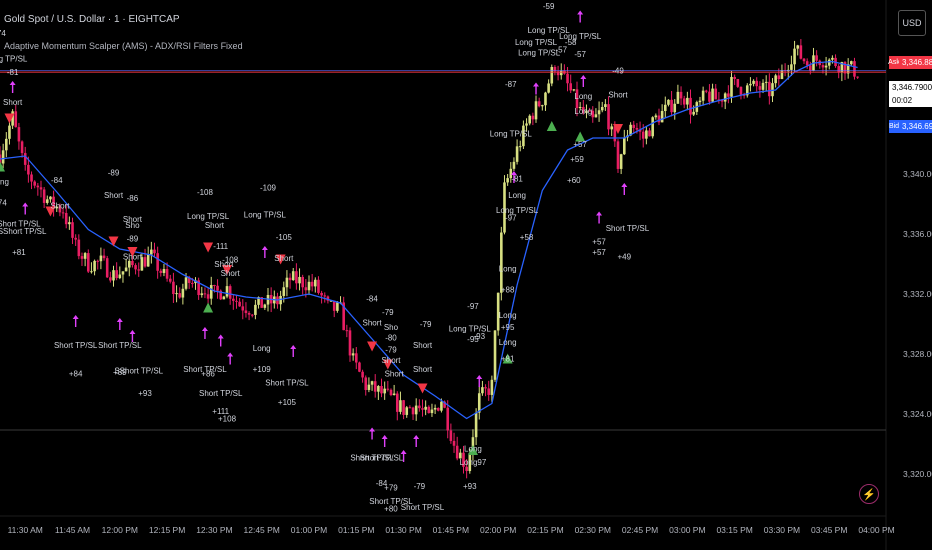  I want to click on bid-value: 3,346.6900, so click(915, 126).